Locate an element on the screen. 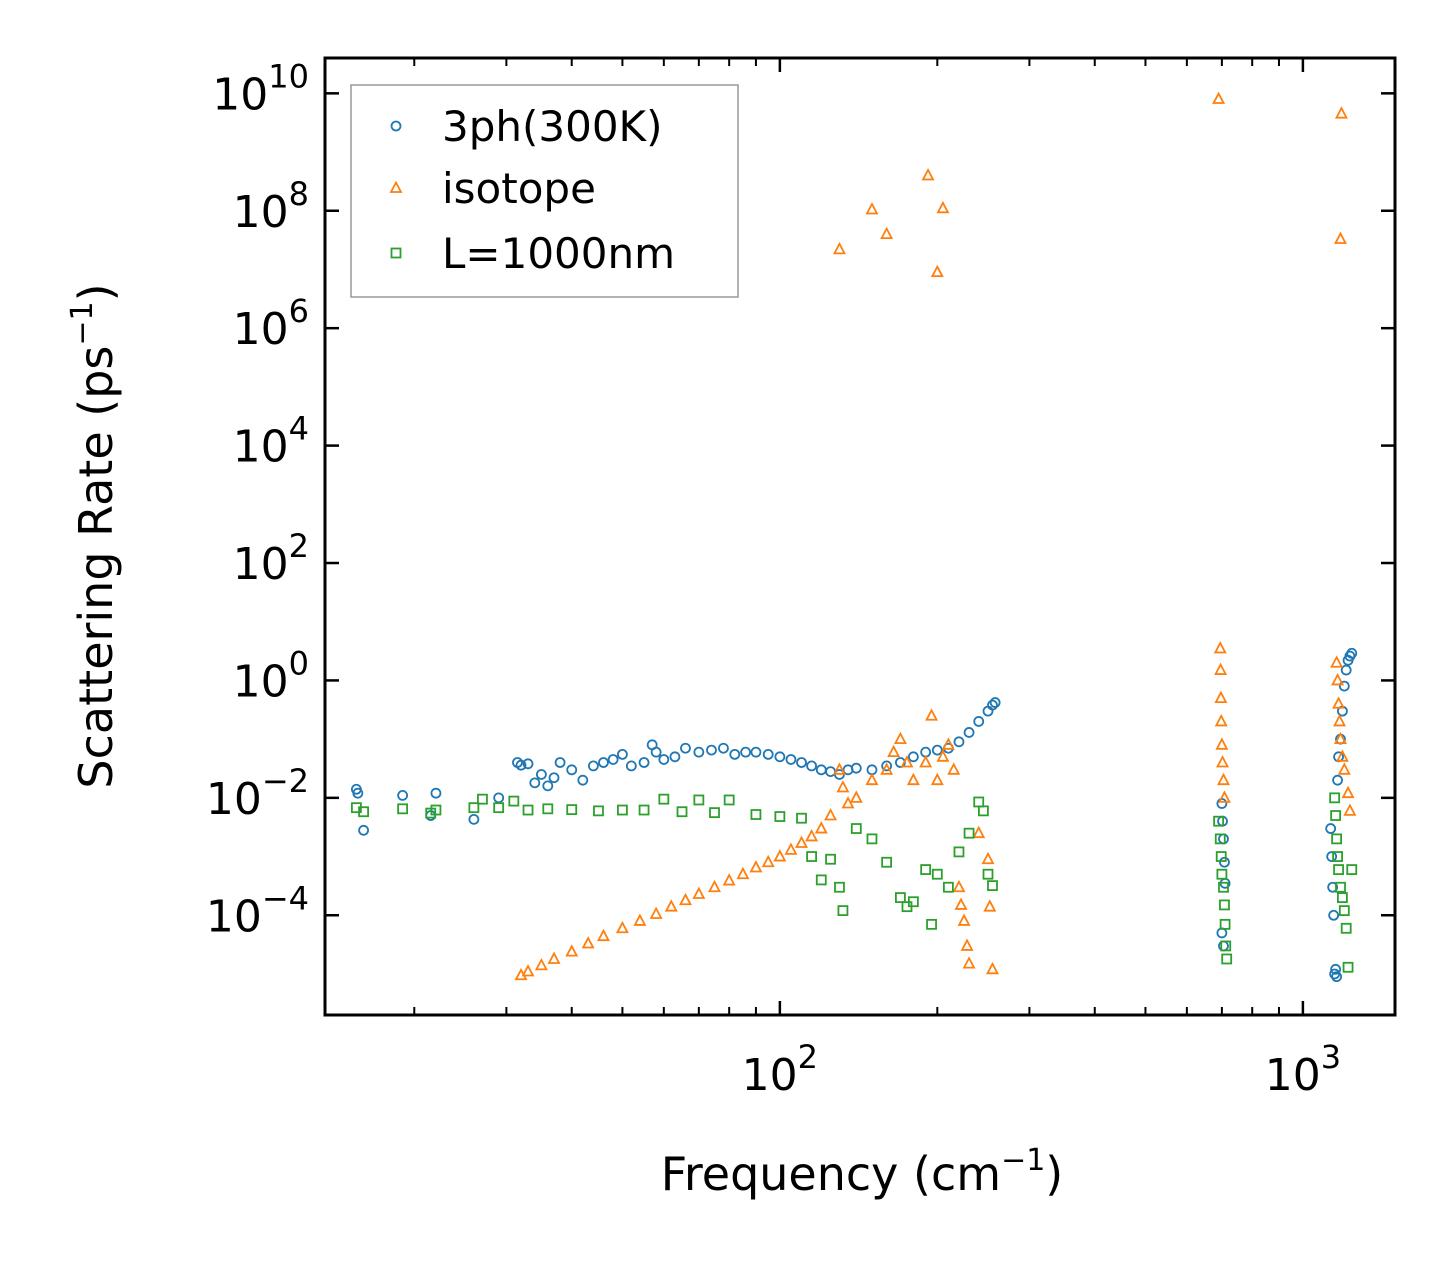 This screenshot has height=1265, width=1455. y-tick-label-exp: 4 is located at coordinates (299, 429).